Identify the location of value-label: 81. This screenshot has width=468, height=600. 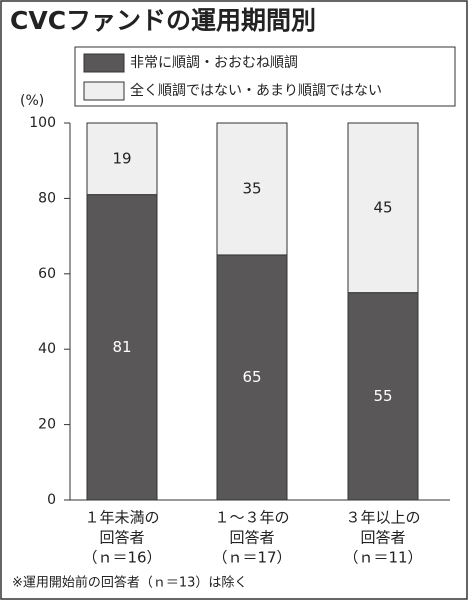
(121, 347).